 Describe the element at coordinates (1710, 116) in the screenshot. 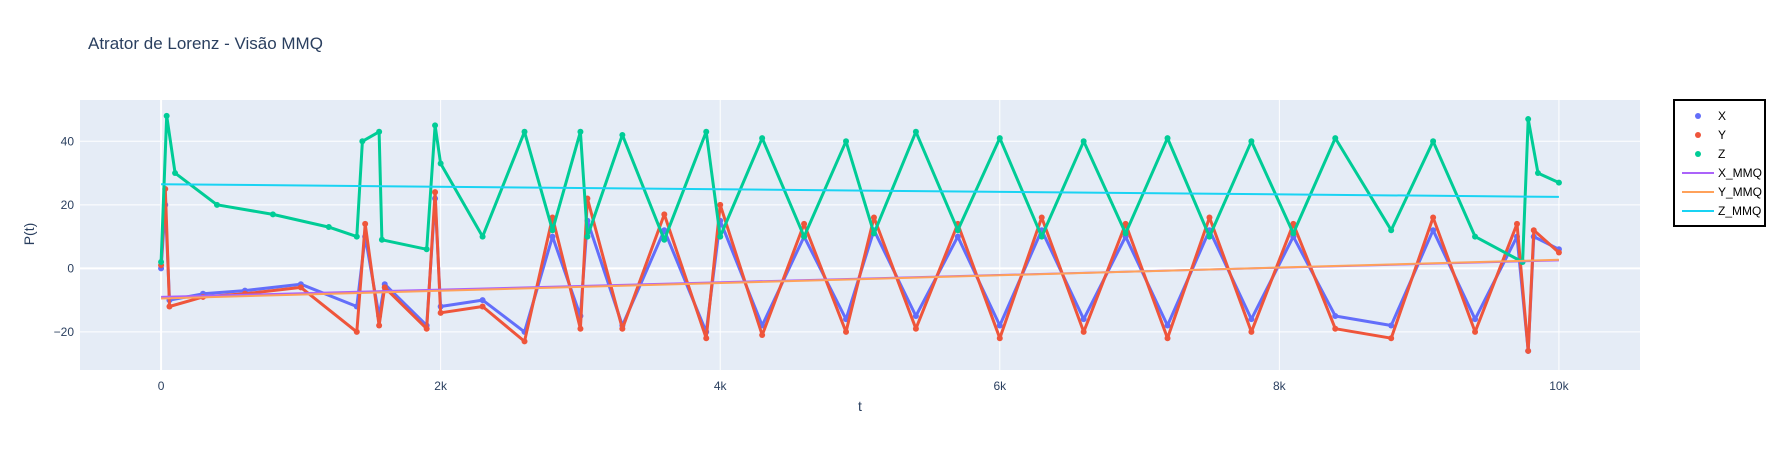

I see `legend-item-x: X` at that location.